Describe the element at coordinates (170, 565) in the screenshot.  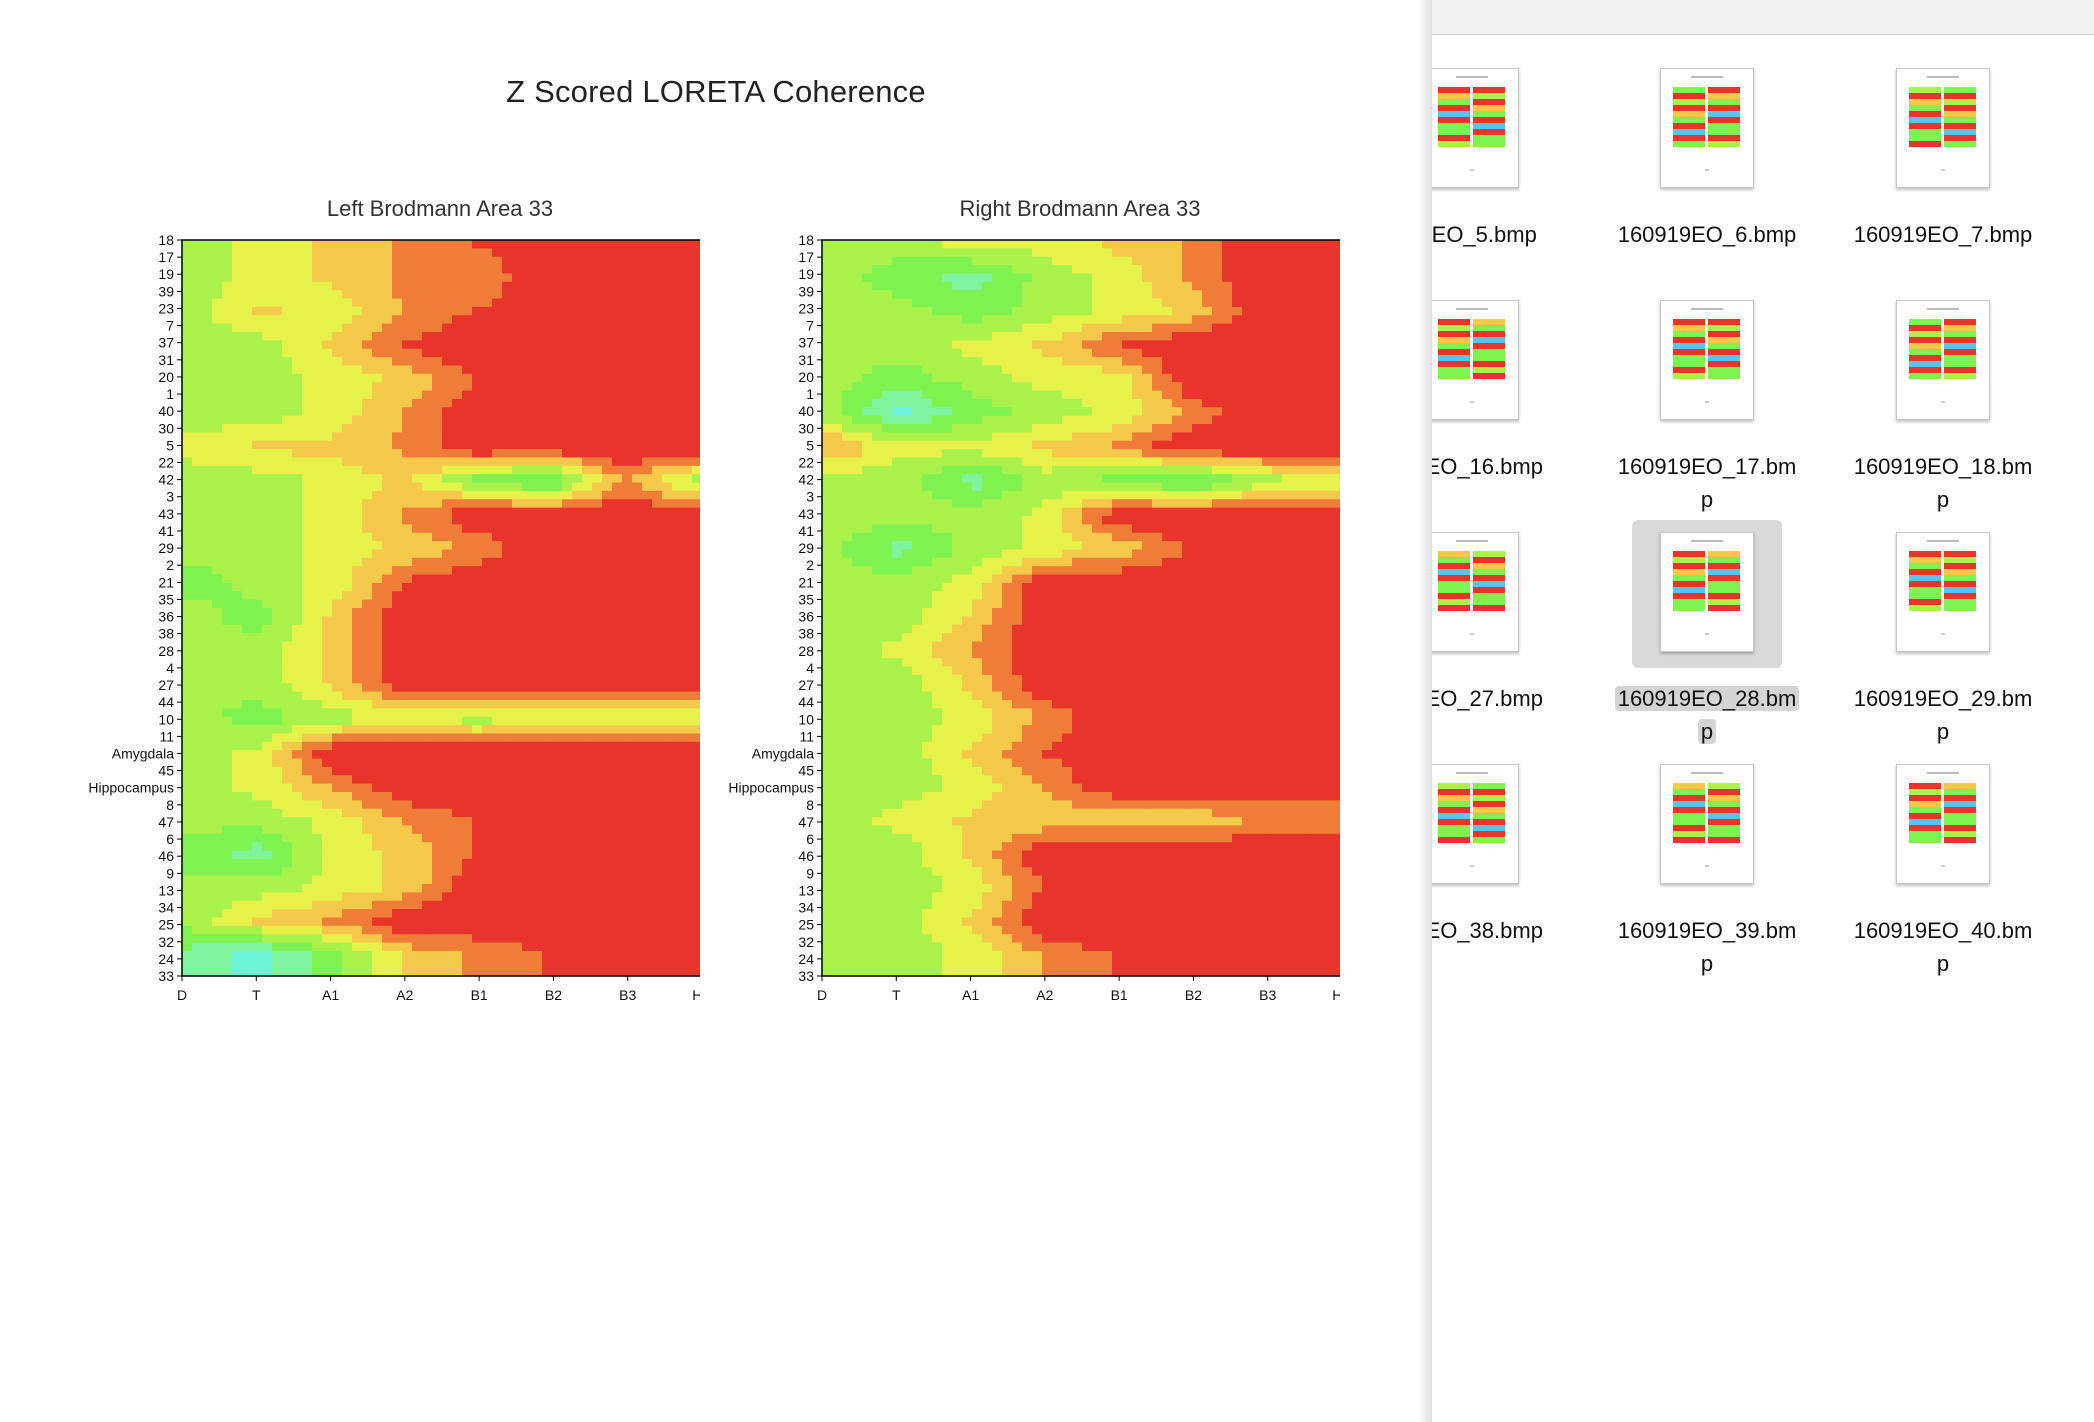
I see `y-tick-label: 2` at that location.